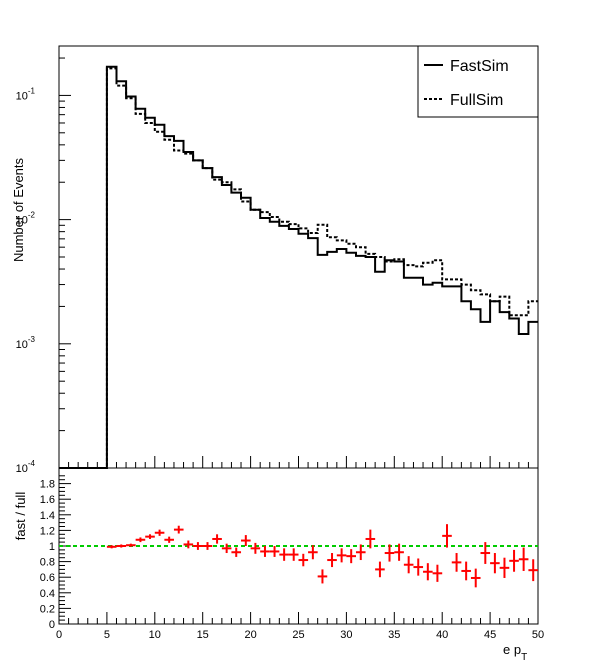 Image resolution: width=598 pixels, height=671 pixels. I want to click on ratio-y-tick-label: 0.2, so click(47, 609).